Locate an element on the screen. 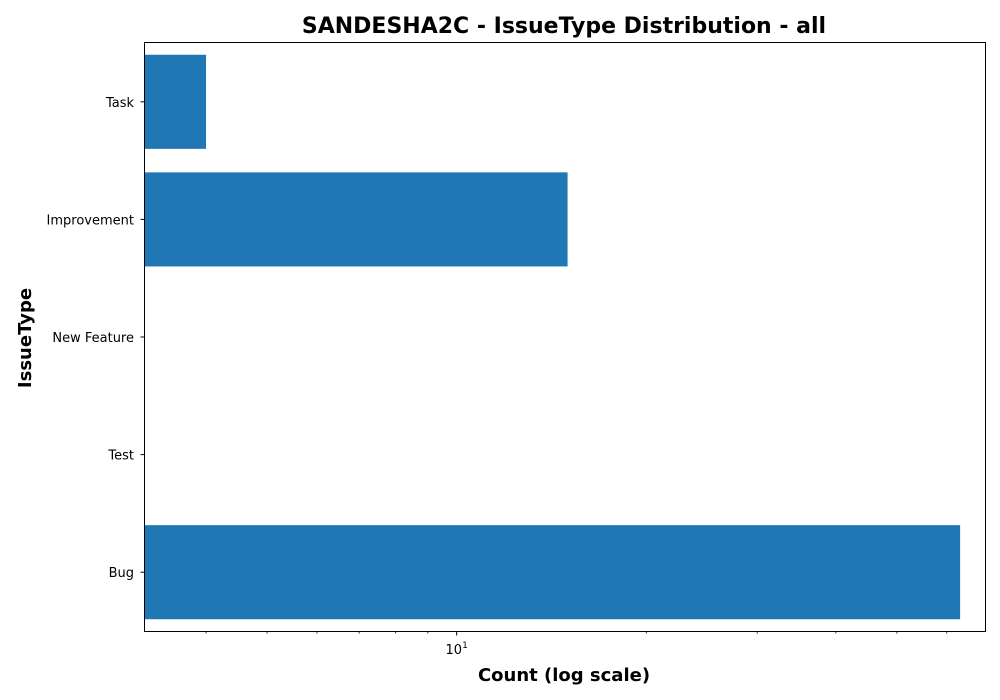 The image size is (1000, 700). y-tick-label: Bug is located at coordinates (121, 573).